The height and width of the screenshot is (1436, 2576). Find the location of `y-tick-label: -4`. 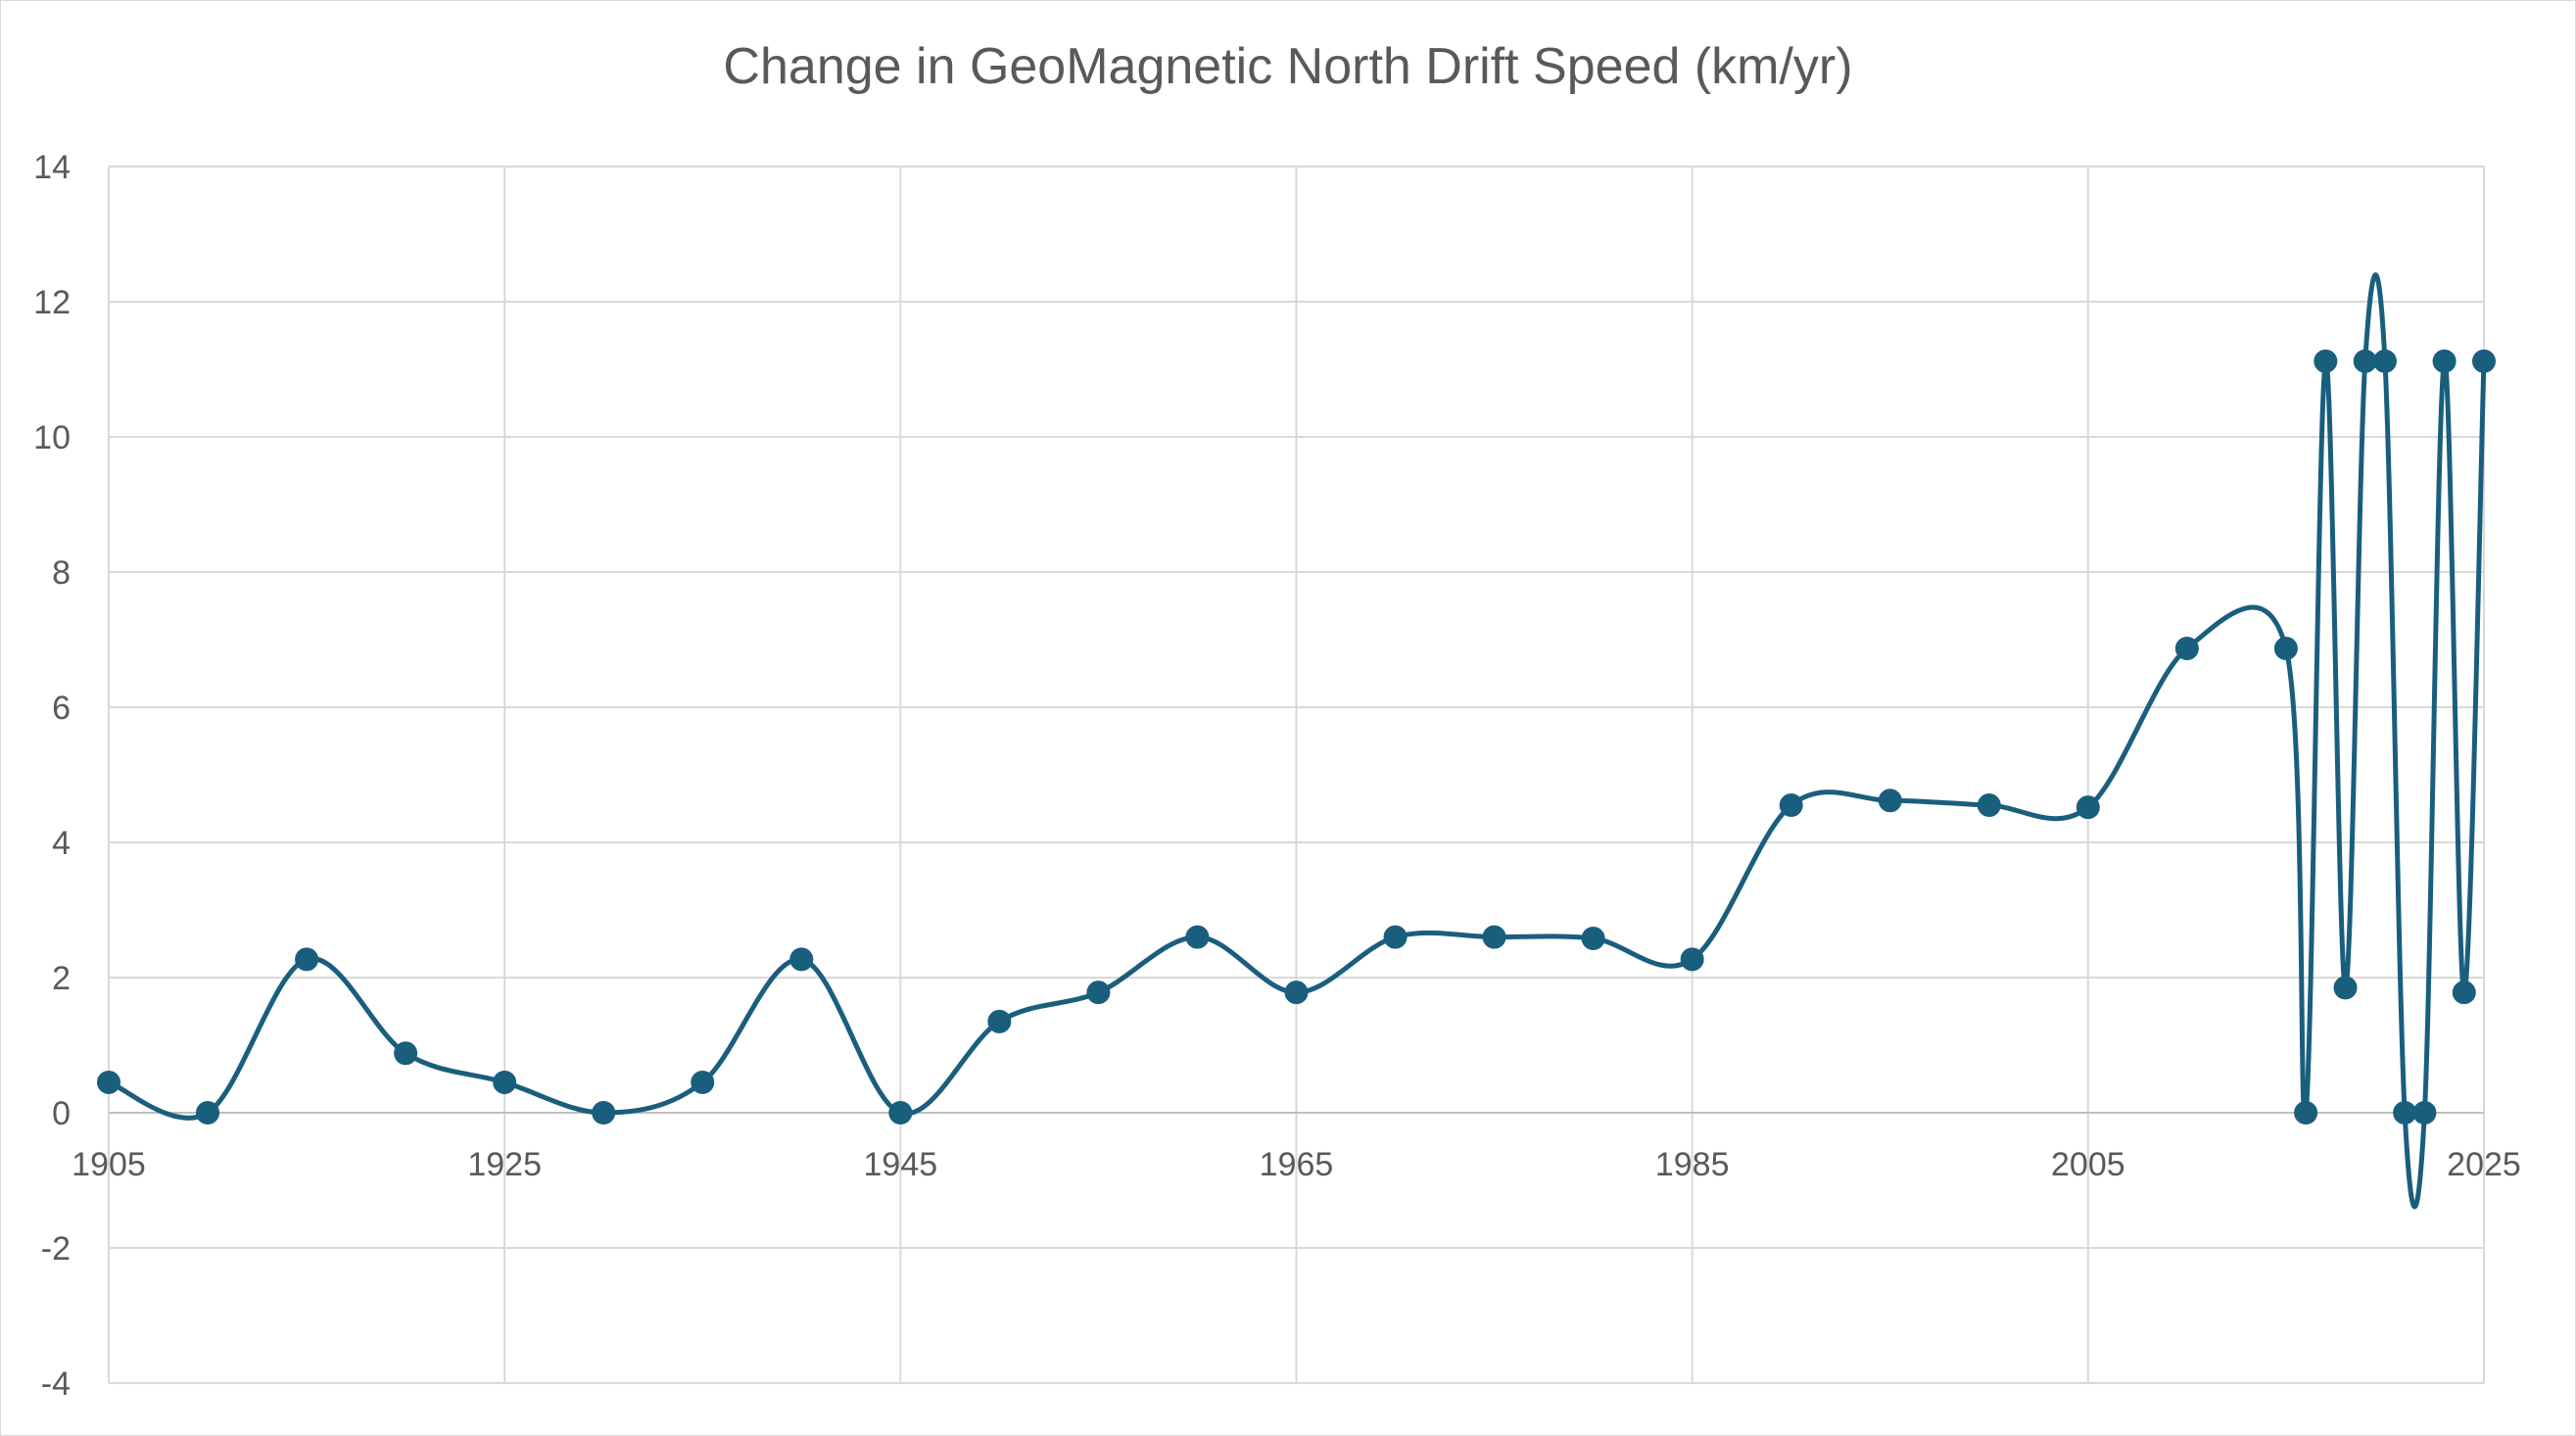

y-tick-label: -4 is located at coordinates (56, 1384).